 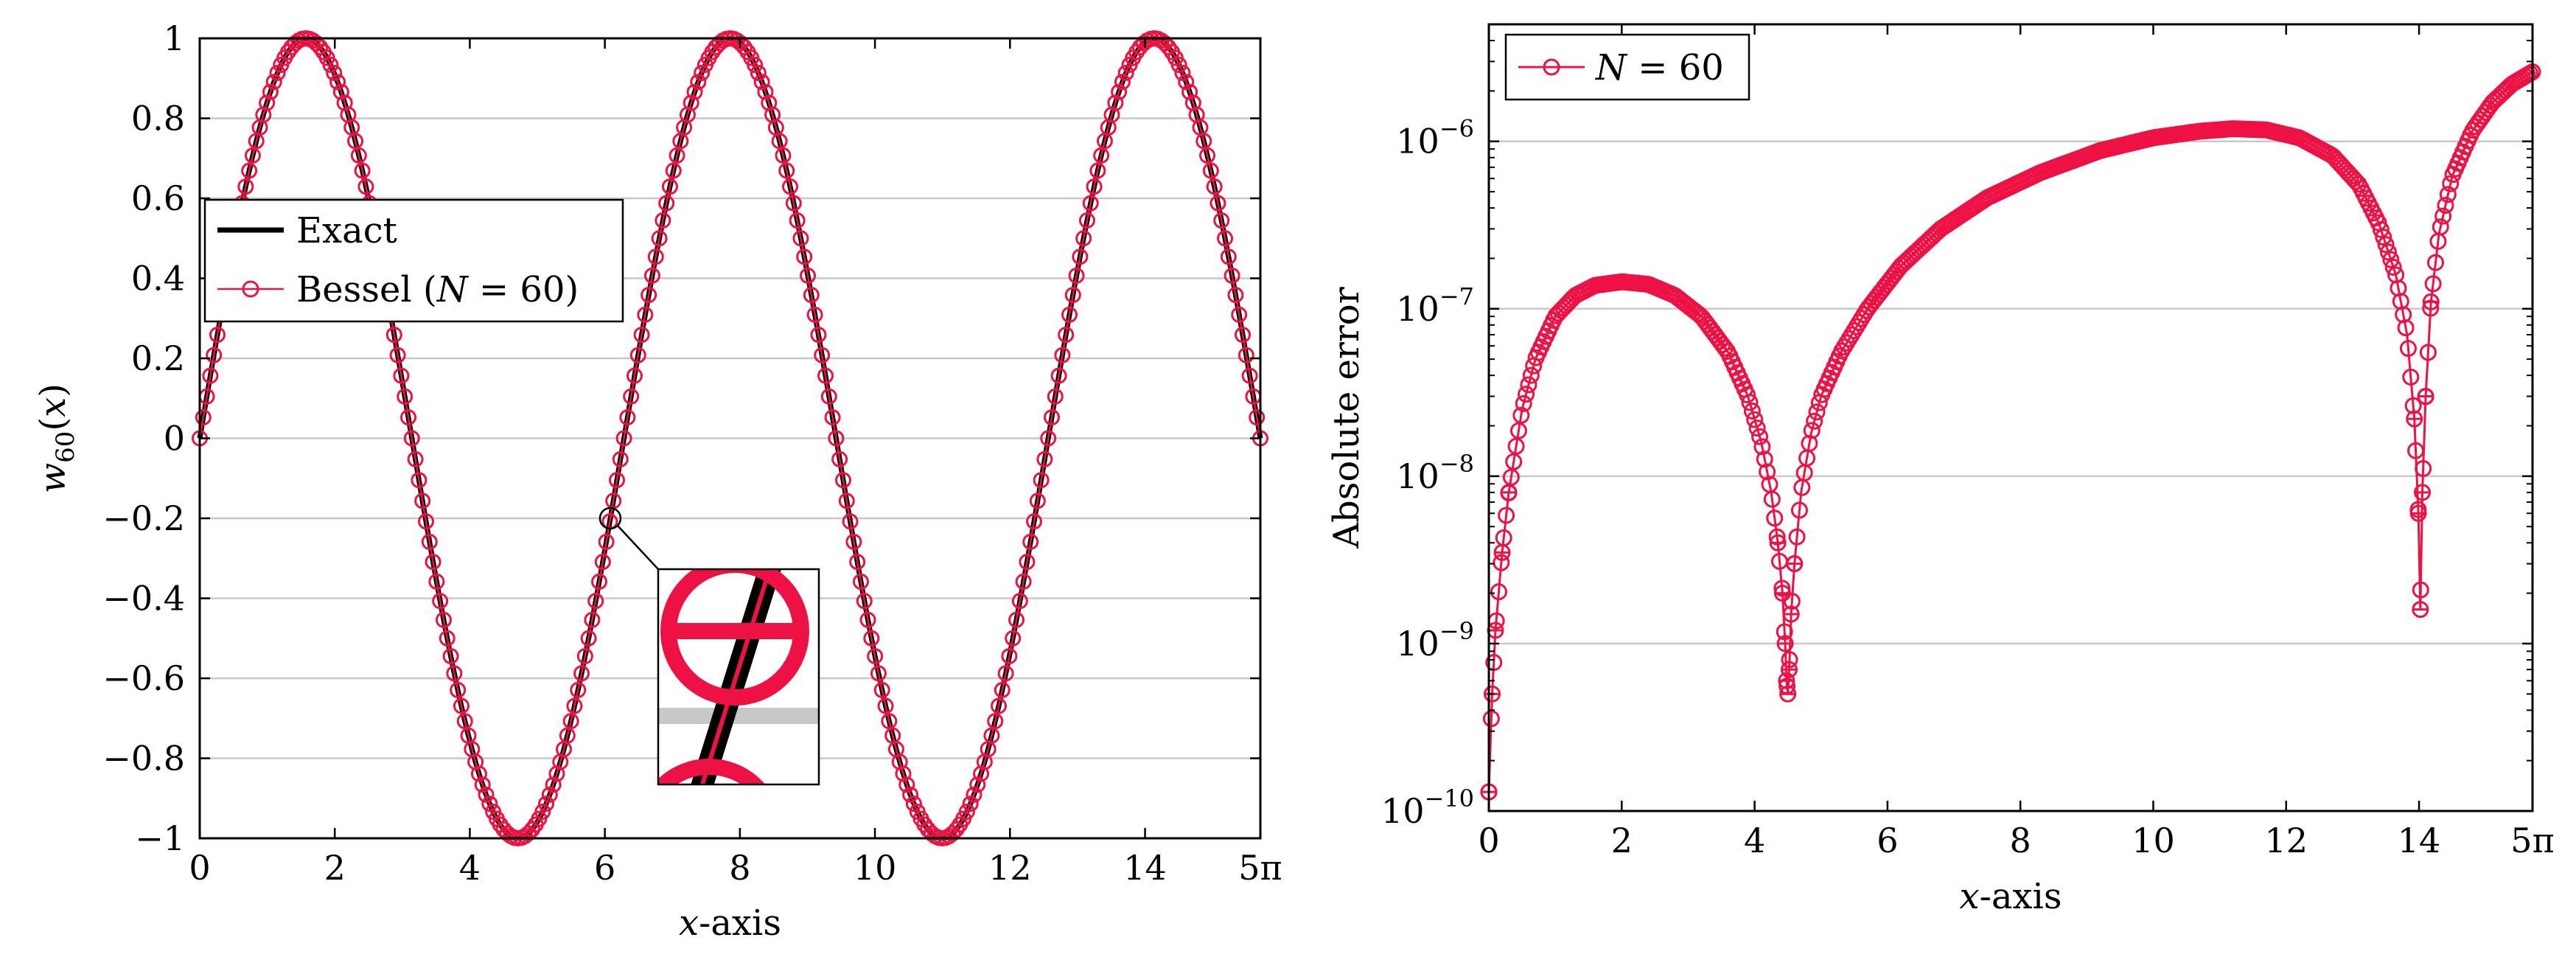 I want to click on y-tick-label: 10−8, so click(x=1435, y=473).